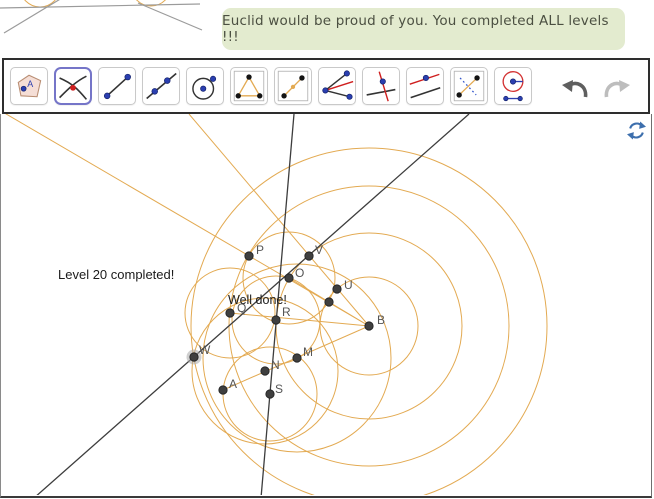 This screenshot has width=654, height=499. Describe the element at coordinates (249, 256) in the screenshot. I see `point-P` at that location.